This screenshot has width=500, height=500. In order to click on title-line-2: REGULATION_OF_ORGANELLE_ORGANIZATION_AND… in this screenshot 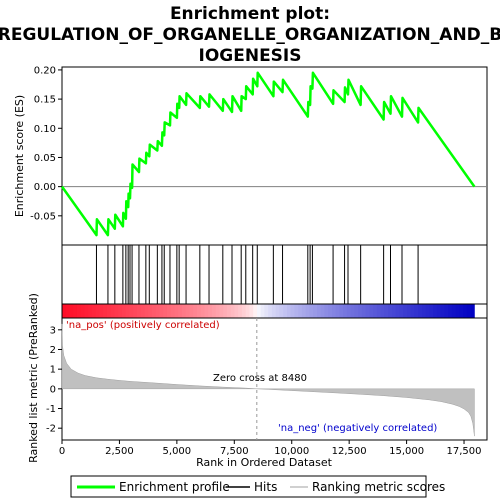, I will do `click(250, 35)`.